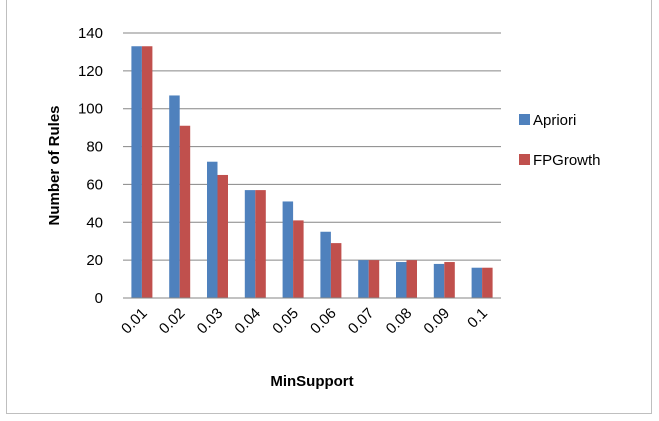  Describe the element at coordinates (222, 236) in the screenshot. I see `bar-fpgrowth-0.03` at that location.